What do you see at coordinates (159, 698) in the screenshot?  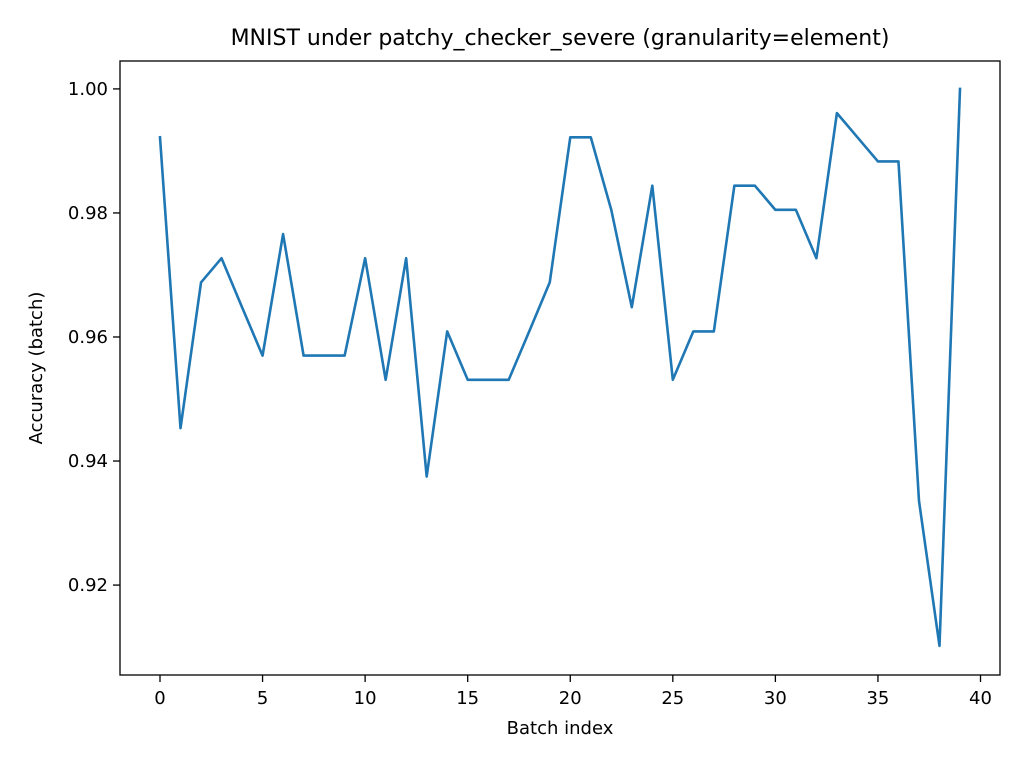 I see `x-tick-label: 0` at bounding box center [159, 698].